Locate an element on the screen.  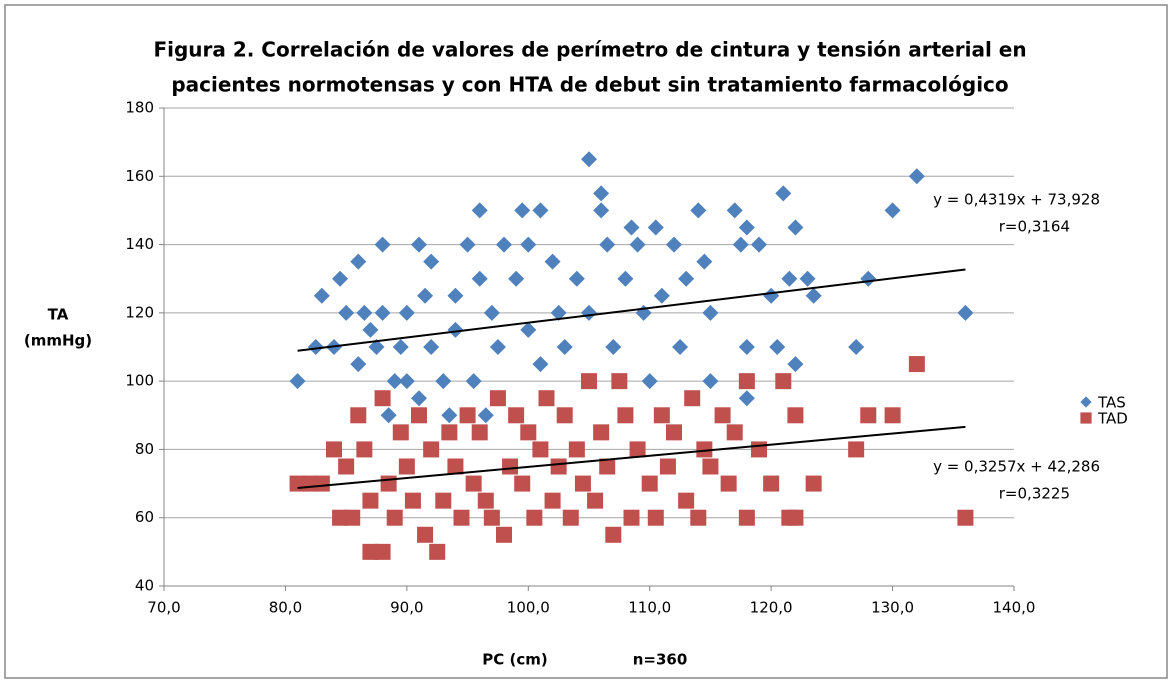
legend-marker is located at coordinates (1086, 418).